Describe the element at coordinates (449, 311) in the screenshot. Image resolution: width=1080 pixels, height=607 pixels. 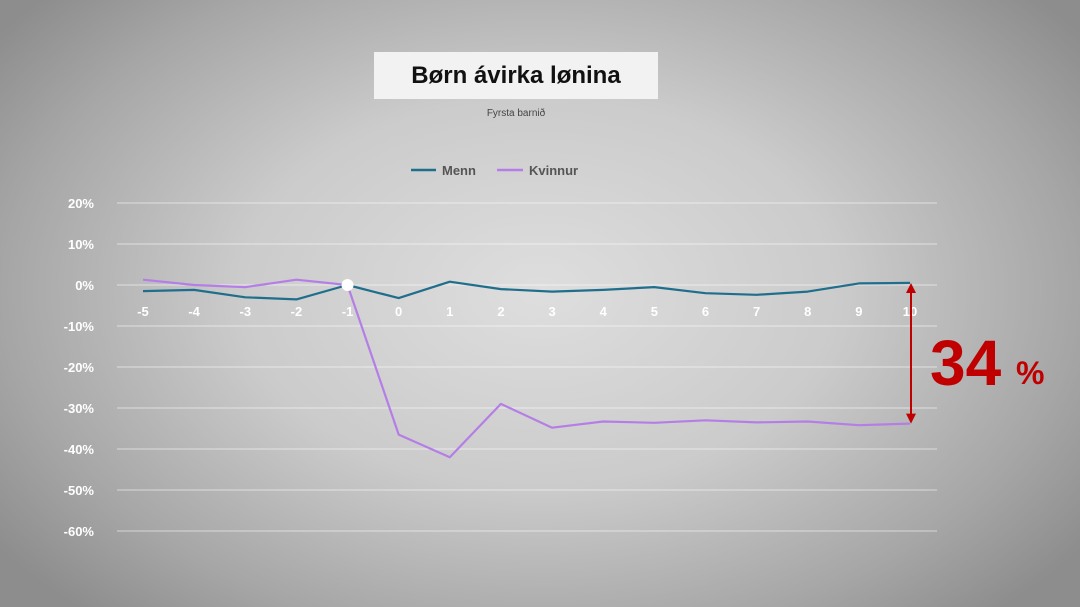
I see `x-tick-label: 1` at that location.